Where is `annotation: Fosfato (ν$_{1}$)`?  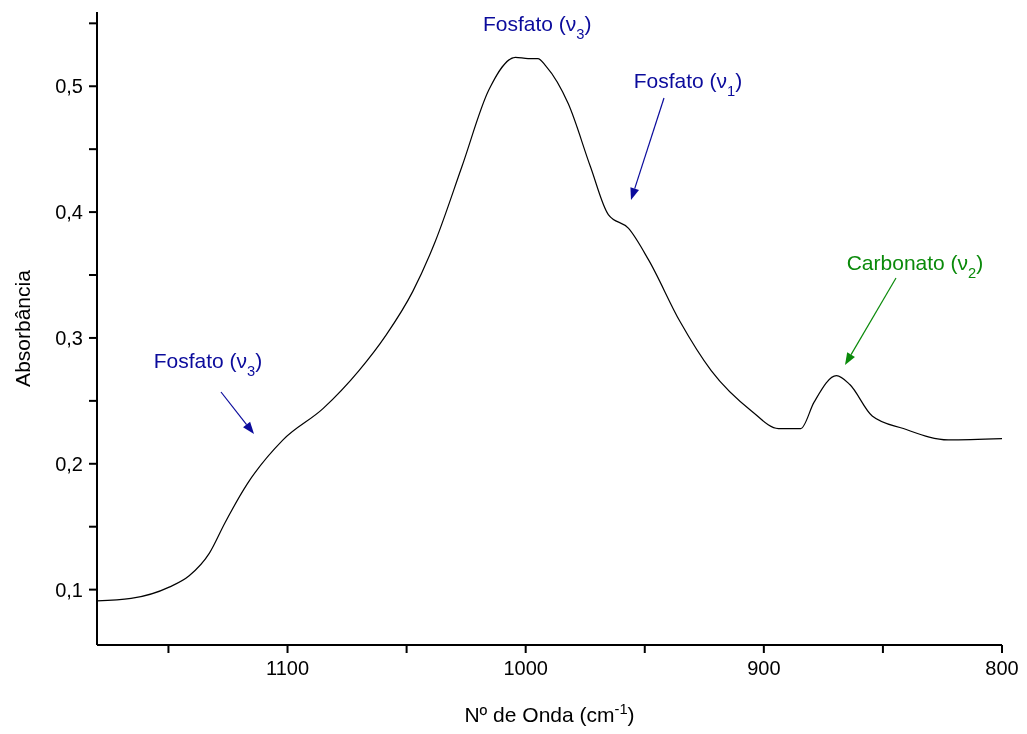
annotation: Fosfato (ν$_{1}$) is located at coordinates (688, 84).